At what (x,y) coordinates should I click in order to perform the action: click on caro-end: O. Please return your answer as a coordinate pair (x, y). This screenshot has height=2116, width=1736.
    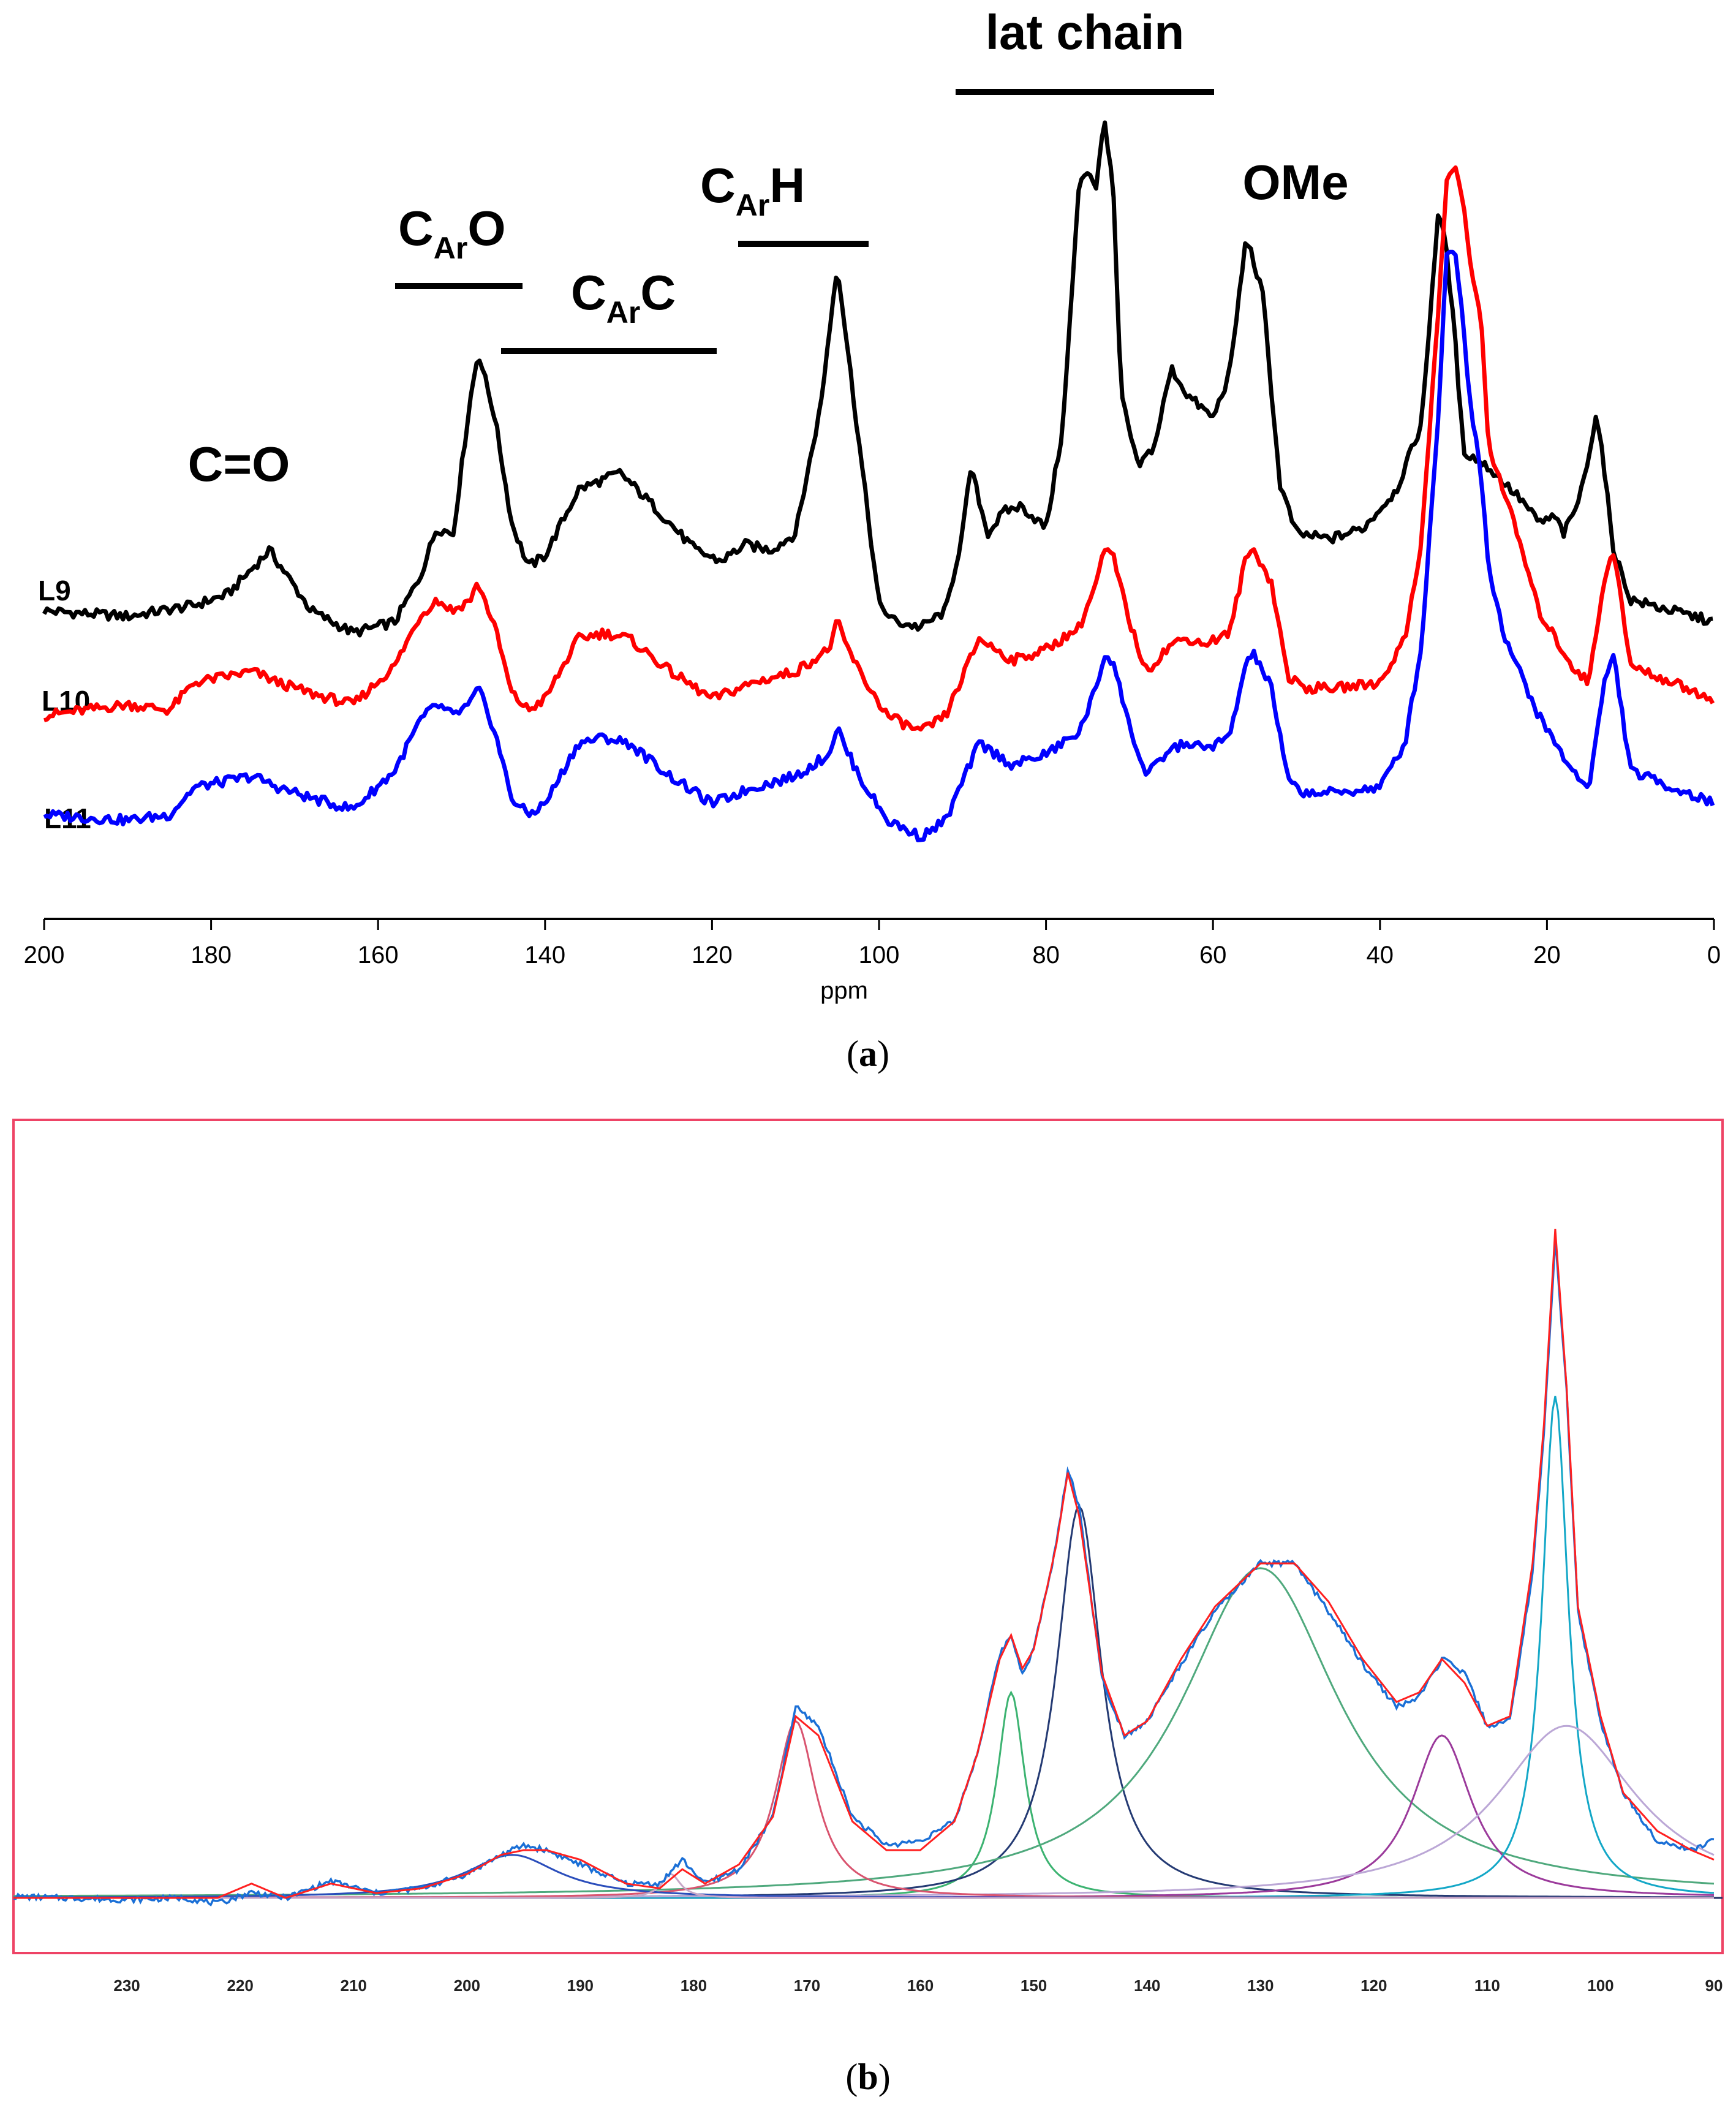
    Looking at the image, I should click on (486, 228).